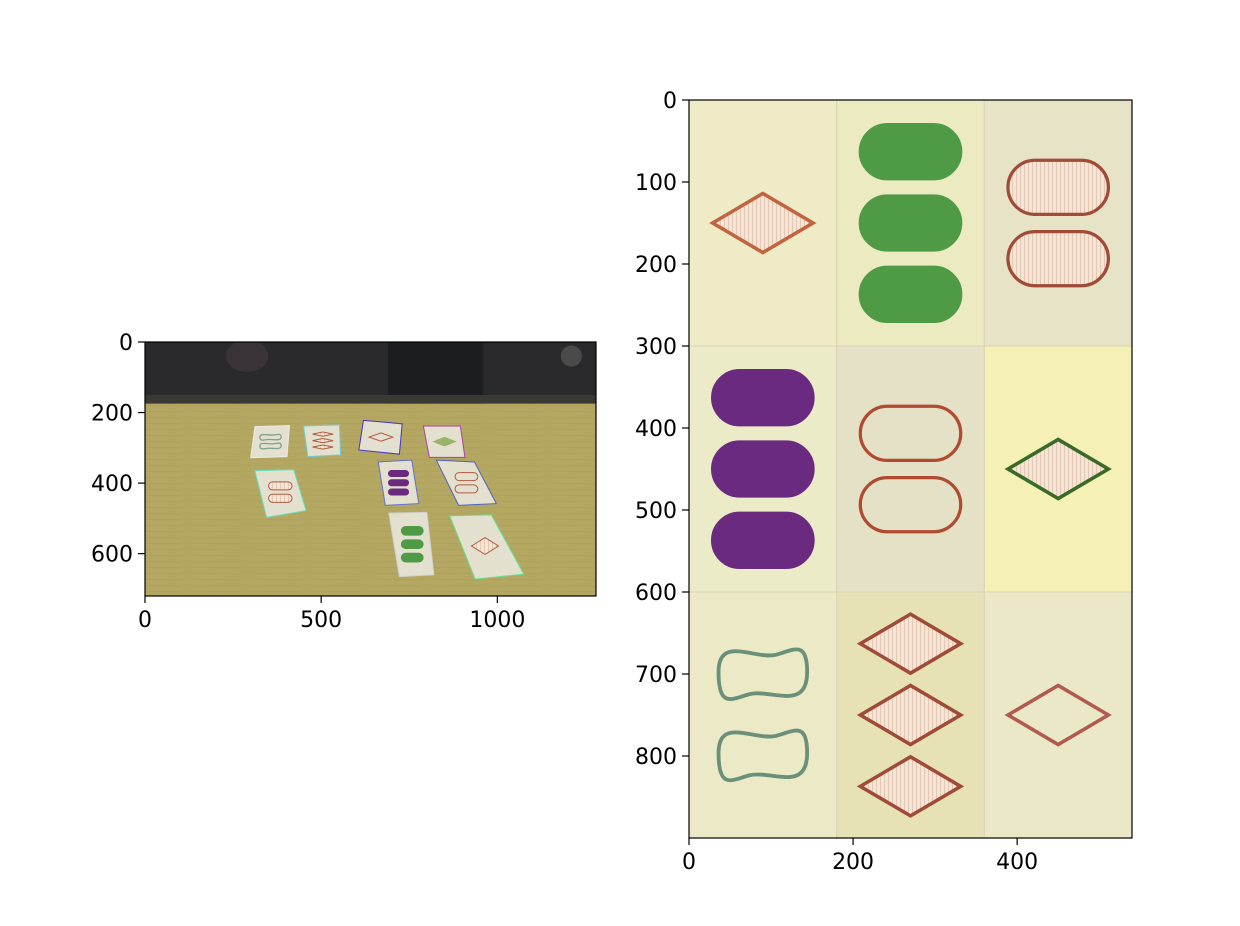 The height and width of the screenshot is (926, 1240). I want to click on left-y-tick-label: 200, so click(112, 414).